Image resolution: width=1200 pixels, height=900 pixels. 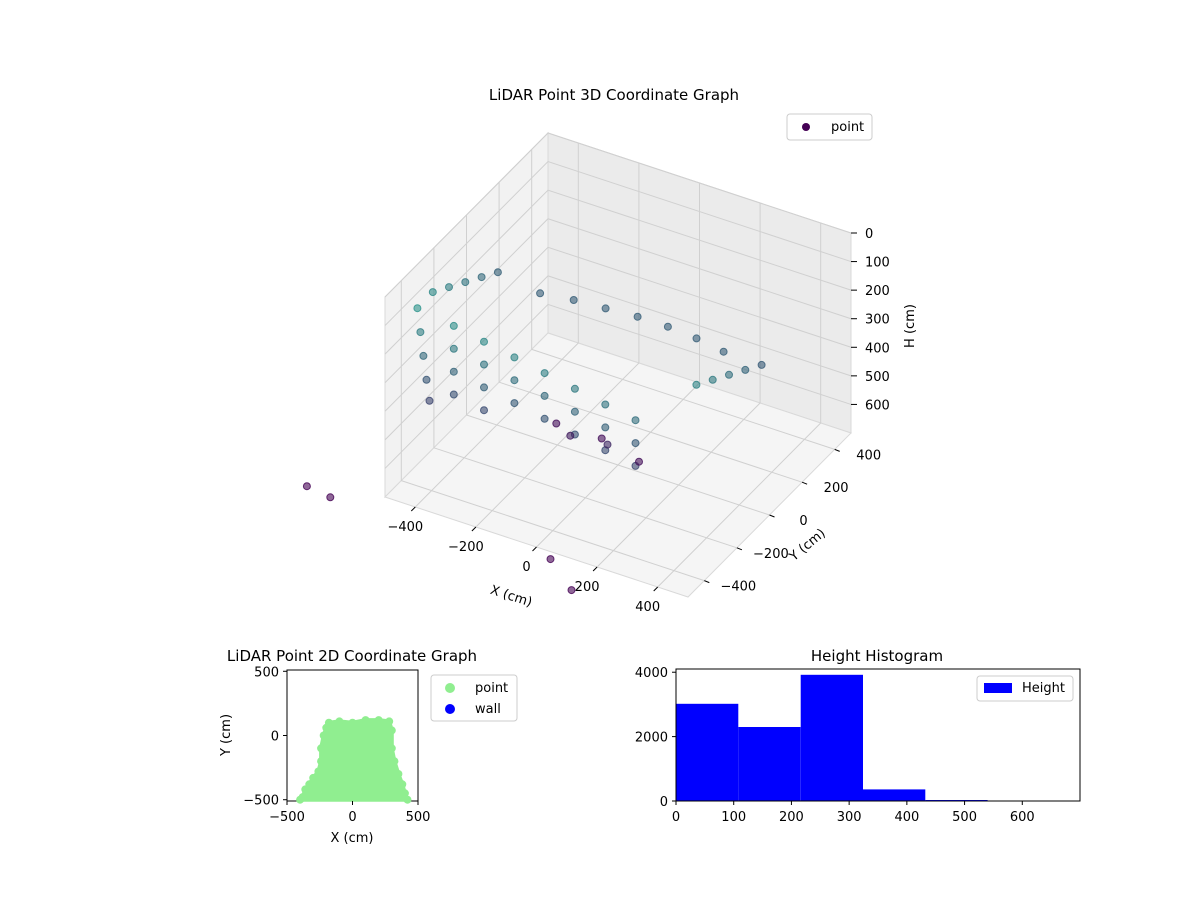 What do you see at coordinates (651, 673) in the screenshot?
I see `hy-tick-label-2: 4000` at bounding box center [651, 673].